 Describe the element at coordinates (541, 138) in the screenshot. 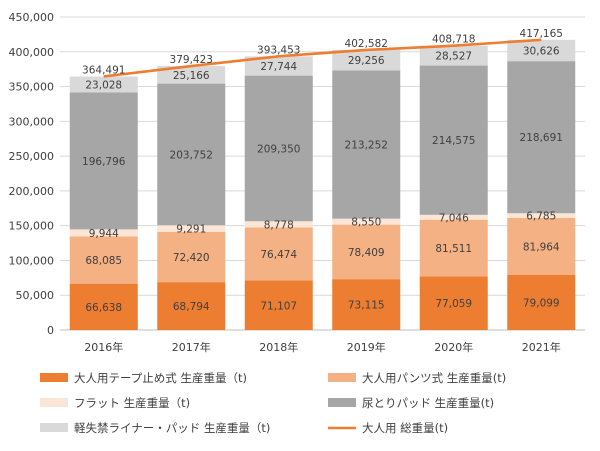

I see `segment-value-label: 218,691` at that location.